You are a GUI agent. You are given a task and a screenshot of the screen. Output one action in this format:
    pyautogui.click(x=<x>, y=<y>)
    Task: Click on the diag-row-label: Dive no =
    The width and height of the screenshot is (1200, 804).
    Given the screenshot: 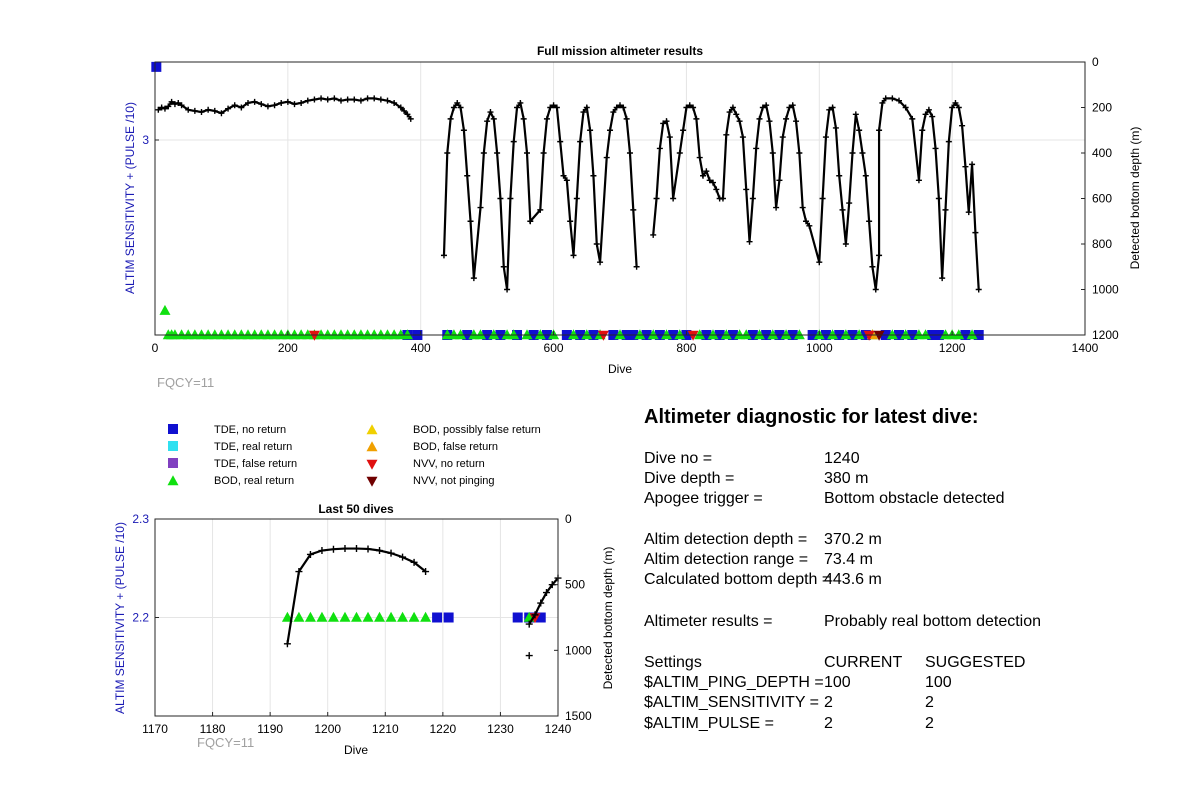 What is the action you would take?
    pyautogui.click(x=678, y=458)
    